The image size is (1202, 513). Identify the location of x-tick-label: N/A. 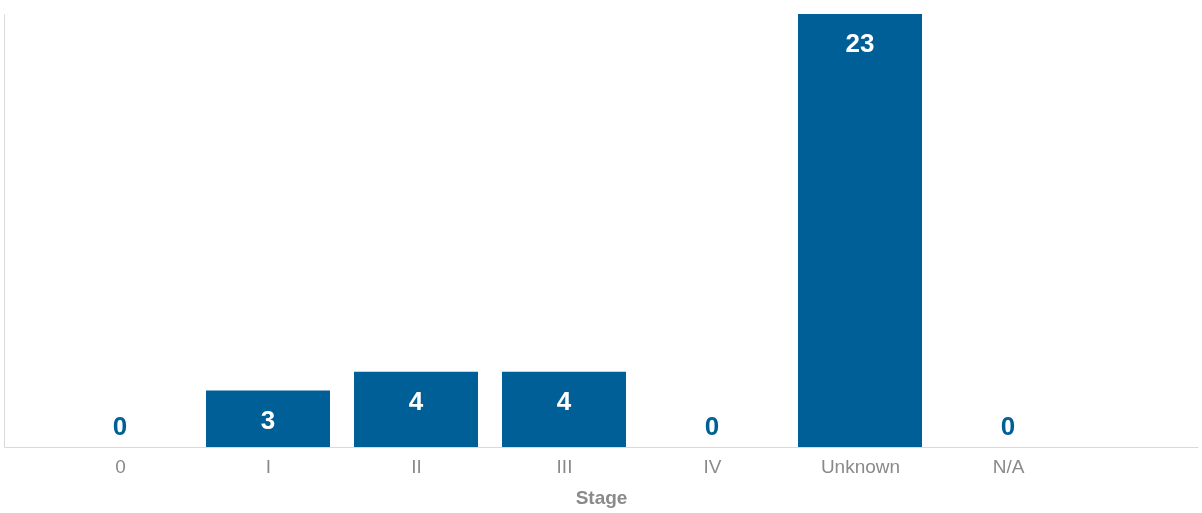
(1008, 466).